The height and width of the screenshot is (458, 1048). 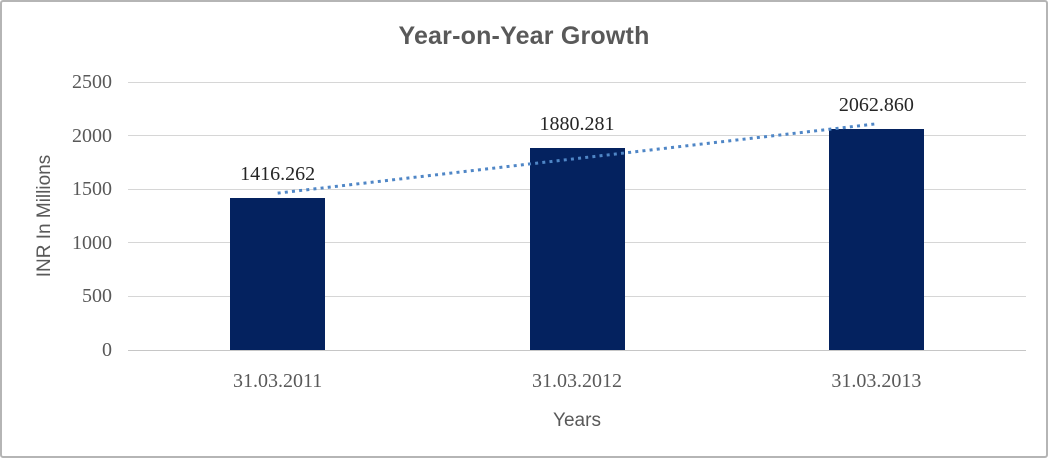 I want to click on data-label: 2062.860, so click(x=876, y=104).